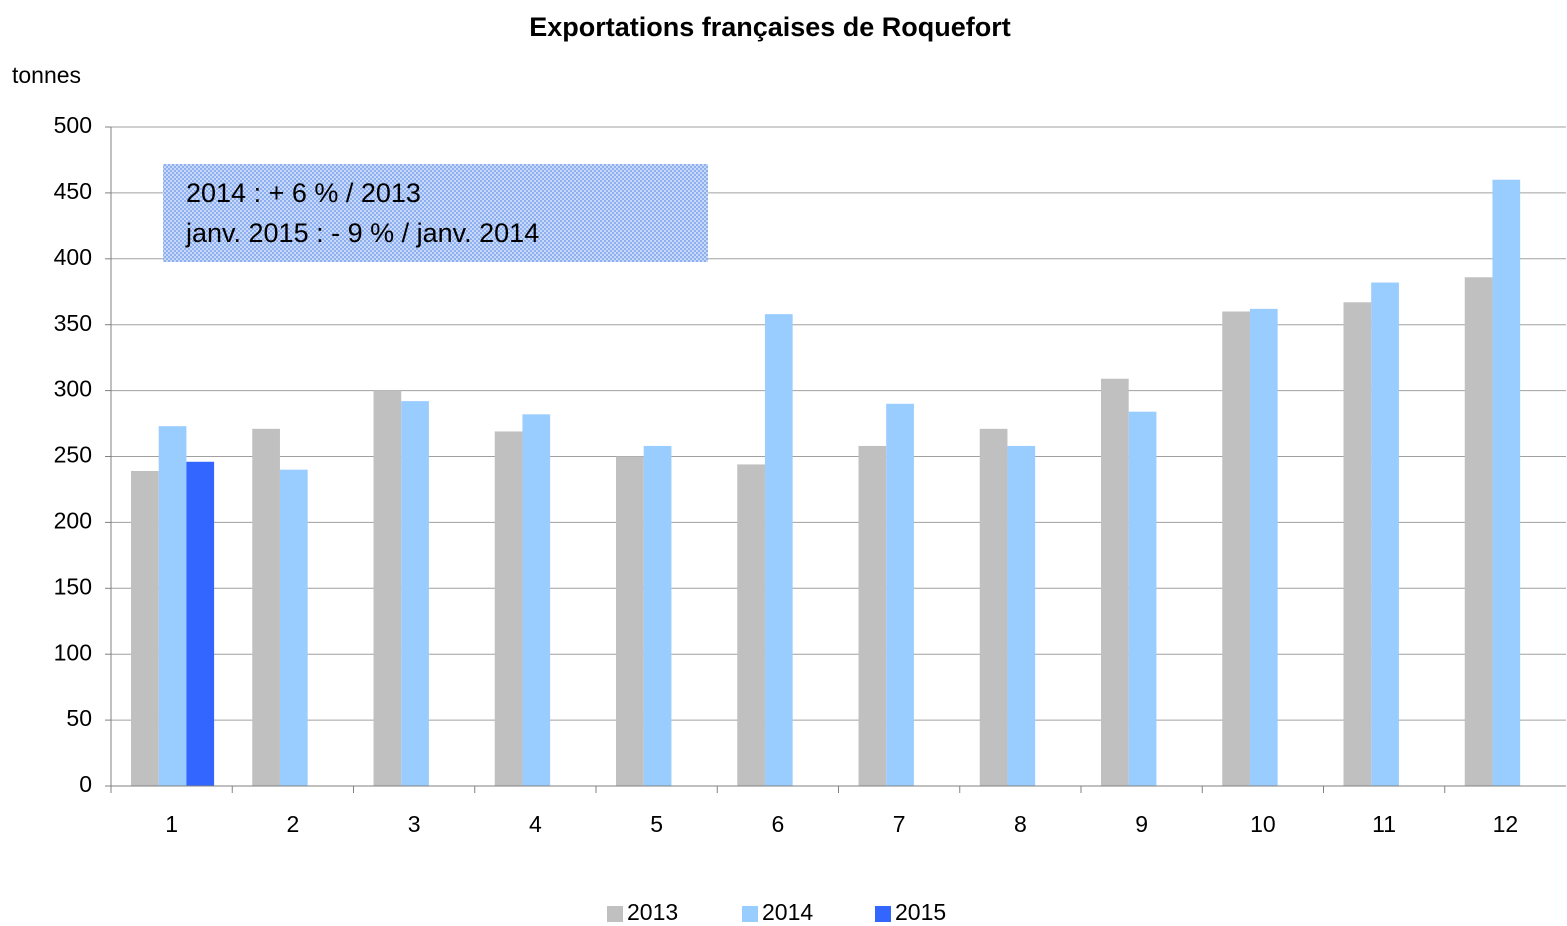 The width and height of the screenshot is (1567, 926). What do you see at coordinates (652, 912) in the screenshot?
I see `legend-label: 2013` at bounding box center [652, 912].